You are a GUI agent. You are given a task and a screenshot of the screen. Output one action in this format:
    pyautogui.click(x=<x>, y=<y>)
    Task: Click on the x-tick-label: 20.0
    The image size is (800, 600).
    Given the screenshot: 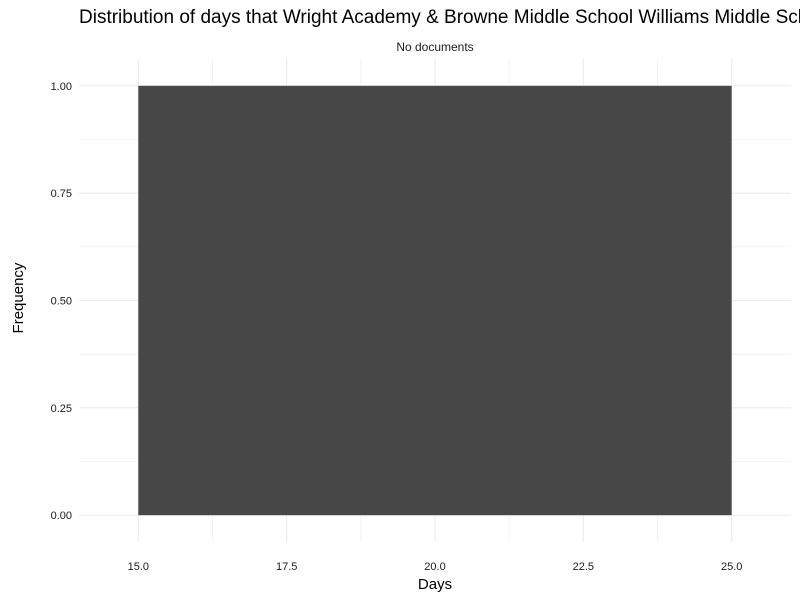 What is the action you would take?
    pyautogui.click(x=434, y=567)
    